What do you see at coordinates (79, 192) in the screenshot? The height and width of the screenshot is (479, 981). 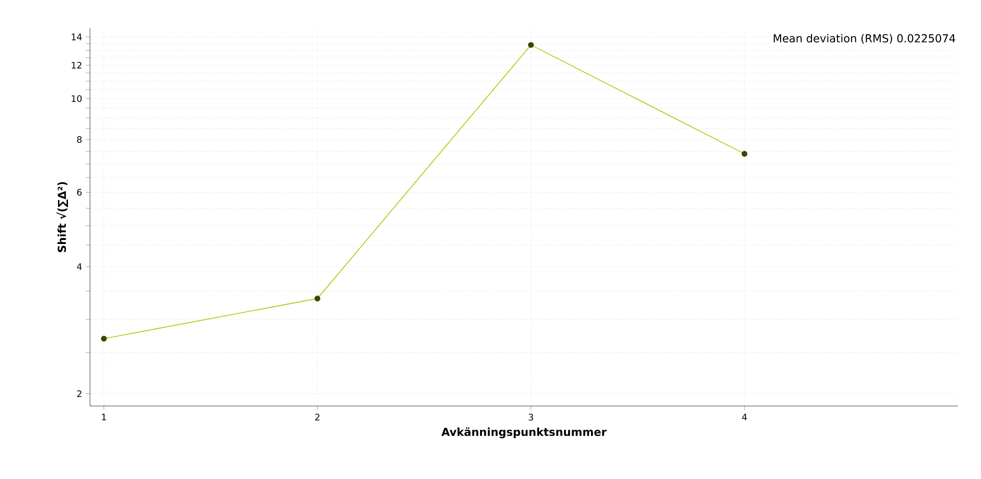 I see `y-tick-label: 6` at bounding box center [79, 192].